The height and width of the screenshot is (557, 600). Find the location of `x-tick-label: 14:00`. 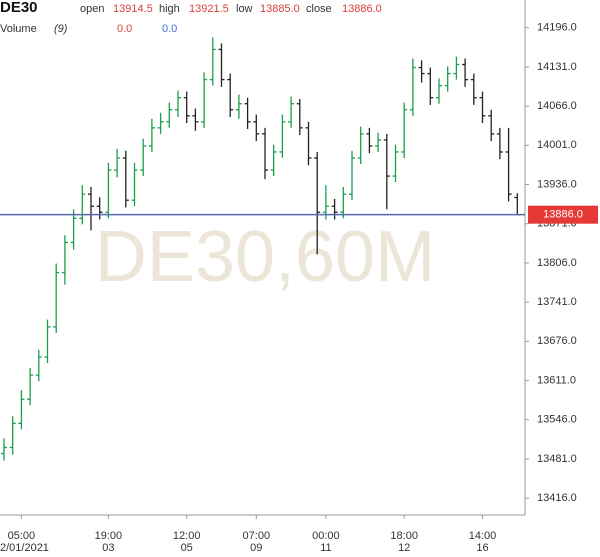

x-tick-label: 14:00 is located at coordinates (483, 536).